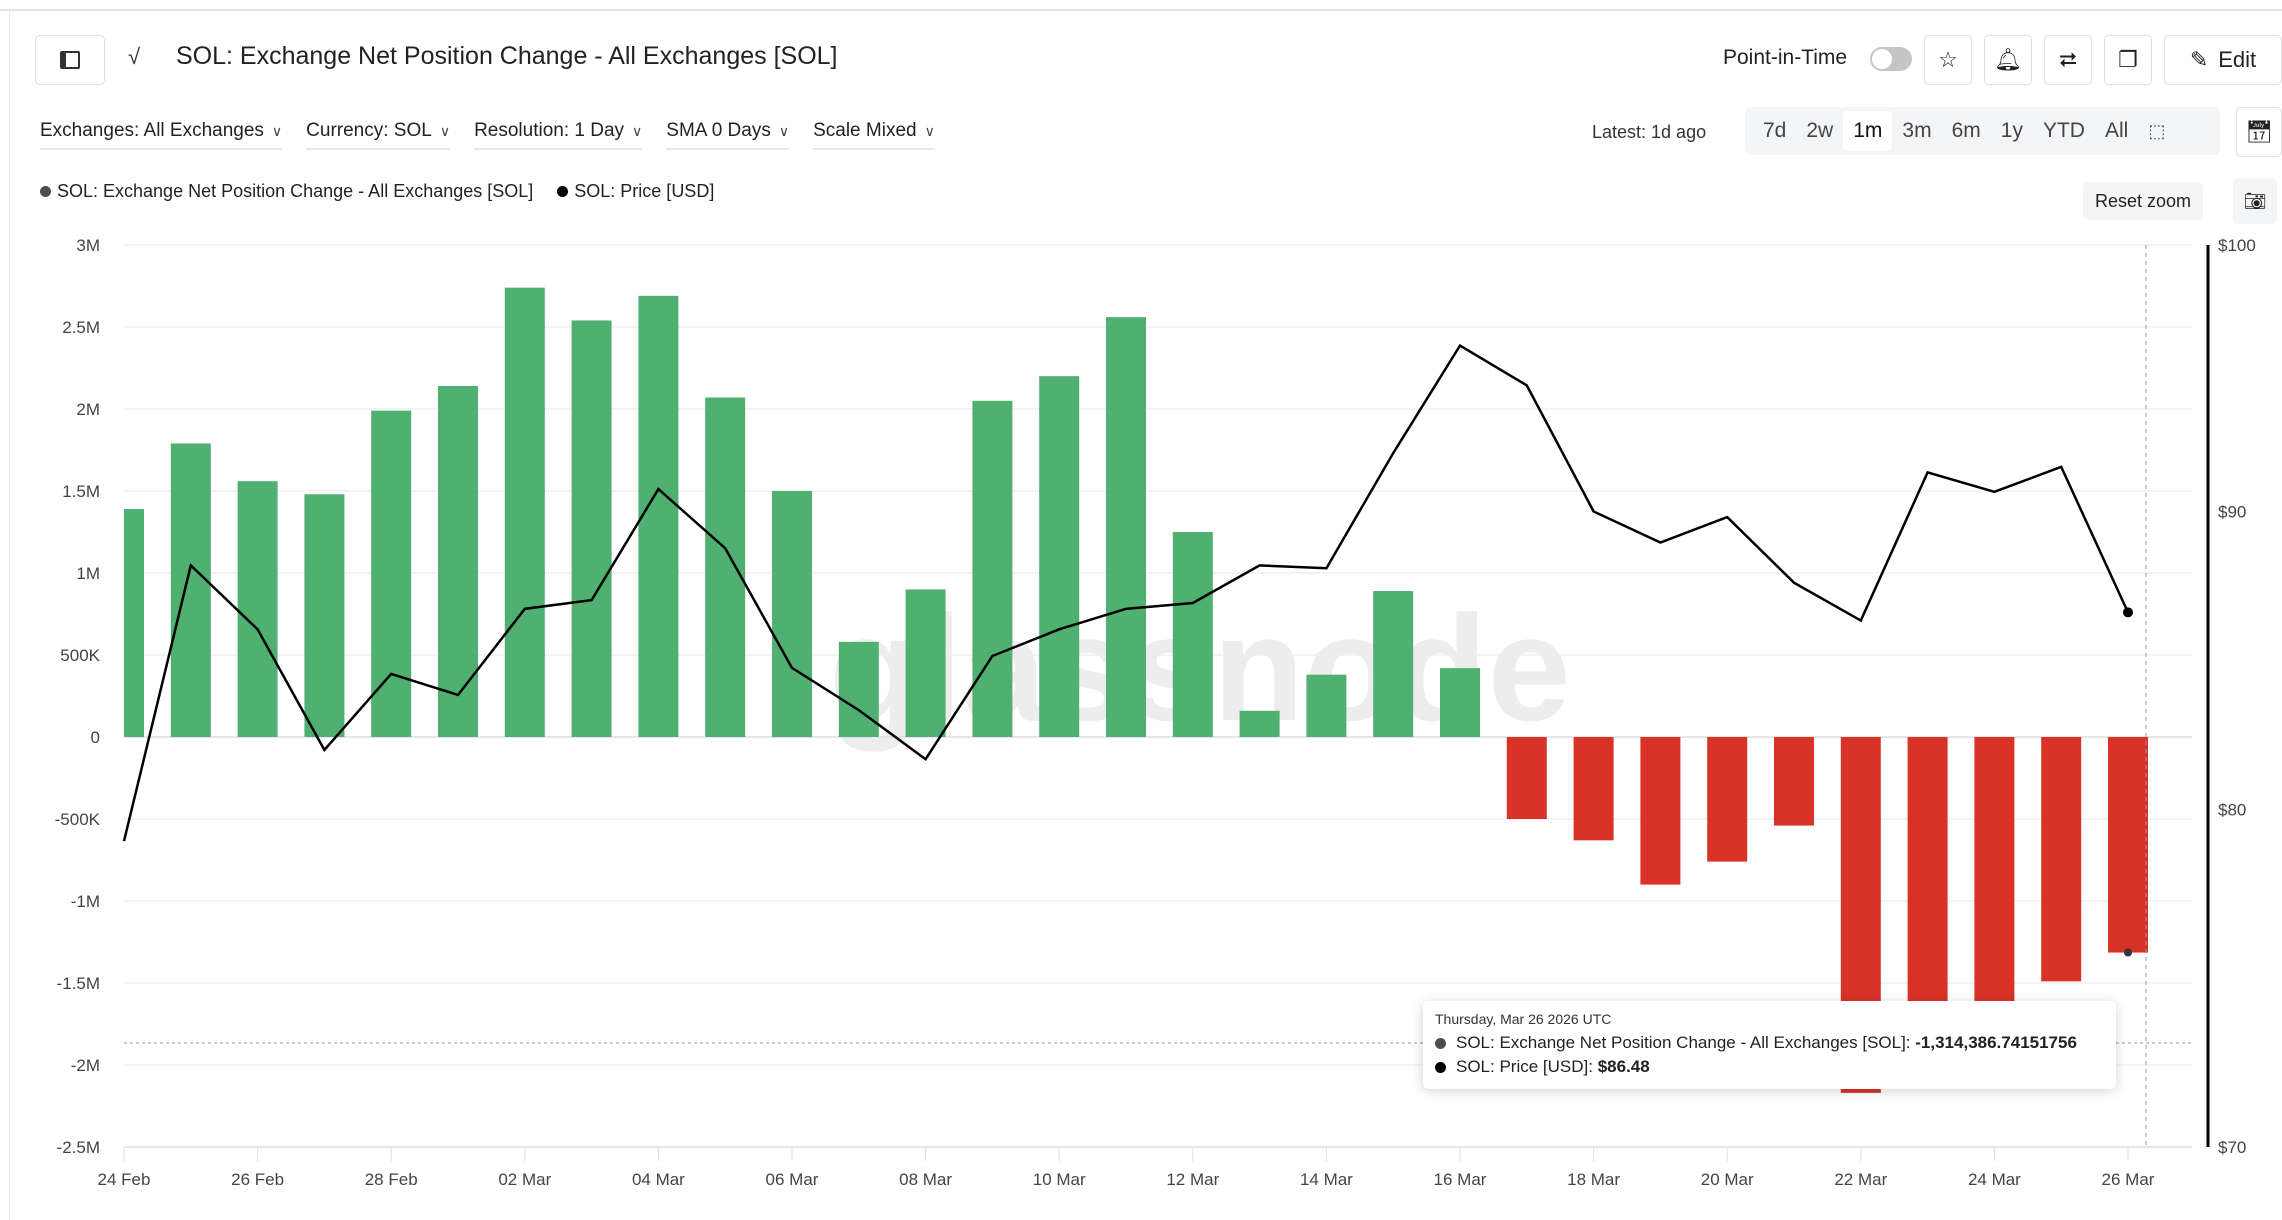 This screenshot has width=2282, height=1220. Describe the element at coordinates (257, 1179) in the screenshot. I see `x-axis-tick-label: 26 Feb` at that location.